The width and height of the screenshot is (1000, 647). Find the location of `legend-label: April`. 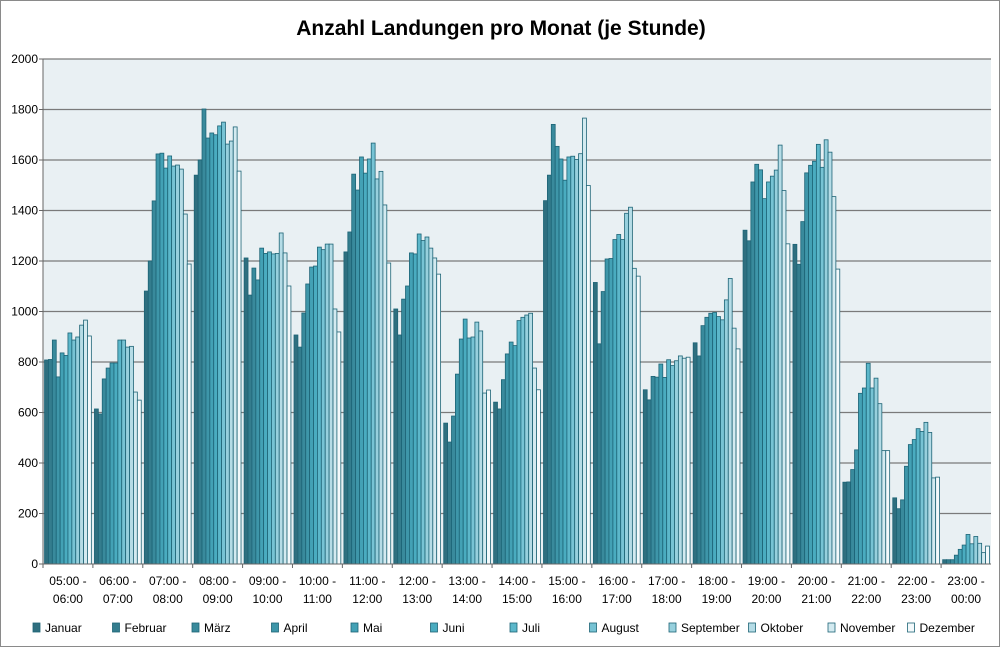

legend-label: April is located at coordinates (296, 628).